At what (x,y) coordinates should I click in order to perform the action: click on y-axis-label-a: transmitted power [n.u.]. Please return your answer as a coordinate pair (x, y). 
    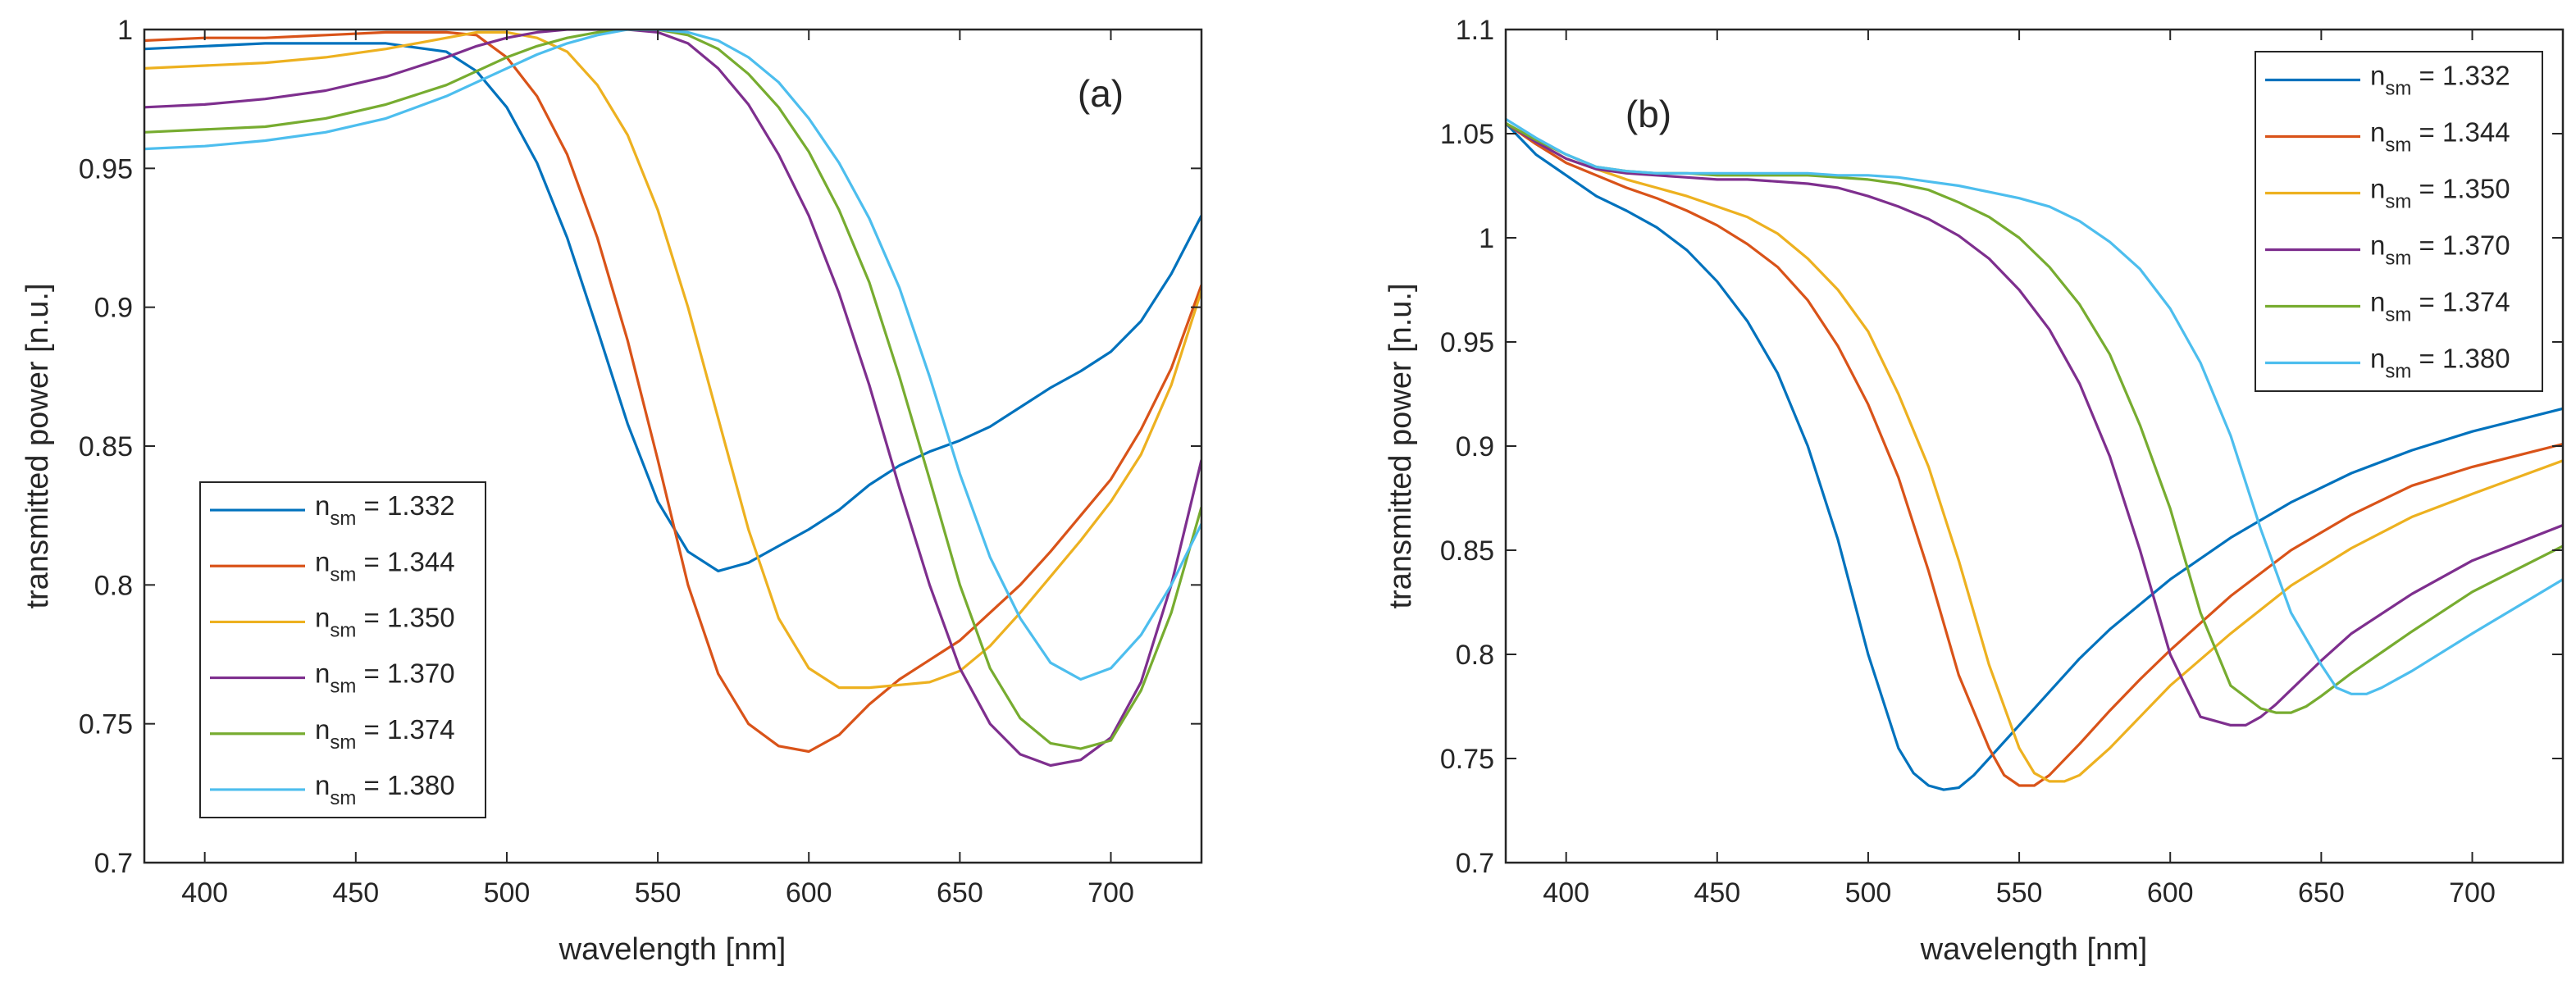
    Looking at the image, I should click on (38, 445).